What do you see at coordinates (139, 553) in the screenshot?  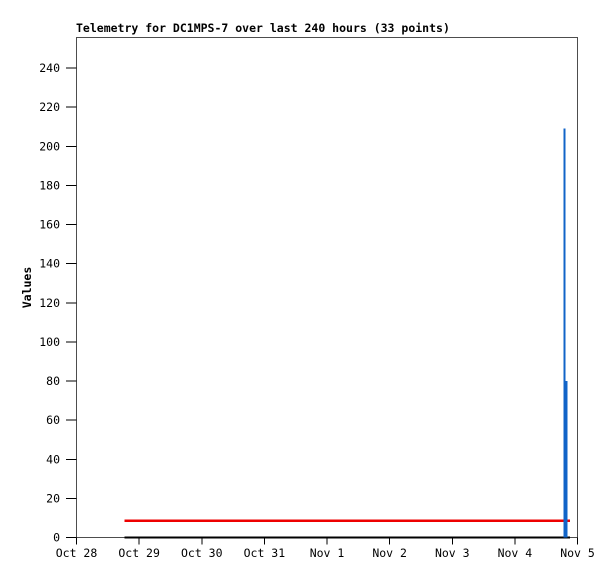 I see `x-tick-label: Oct 29` at bounding box center [139, 553].